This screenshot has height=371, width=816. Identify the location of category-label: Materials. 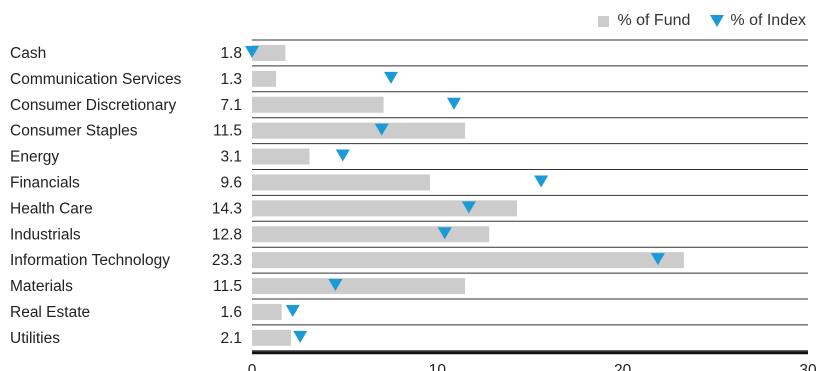
(41, 286).